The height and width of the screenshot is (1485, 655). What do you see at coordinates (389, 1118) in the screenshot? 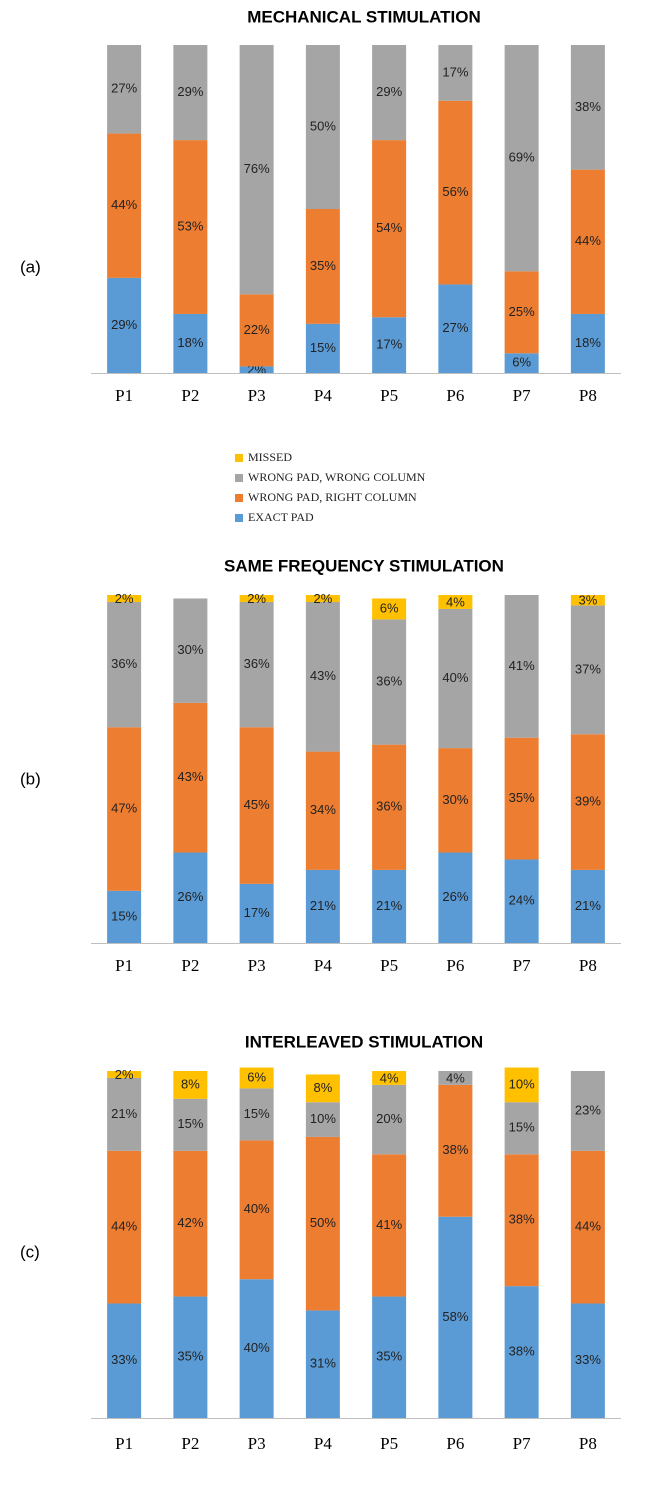
I see `data-label: 20%` at bounding box center [389, 1118].